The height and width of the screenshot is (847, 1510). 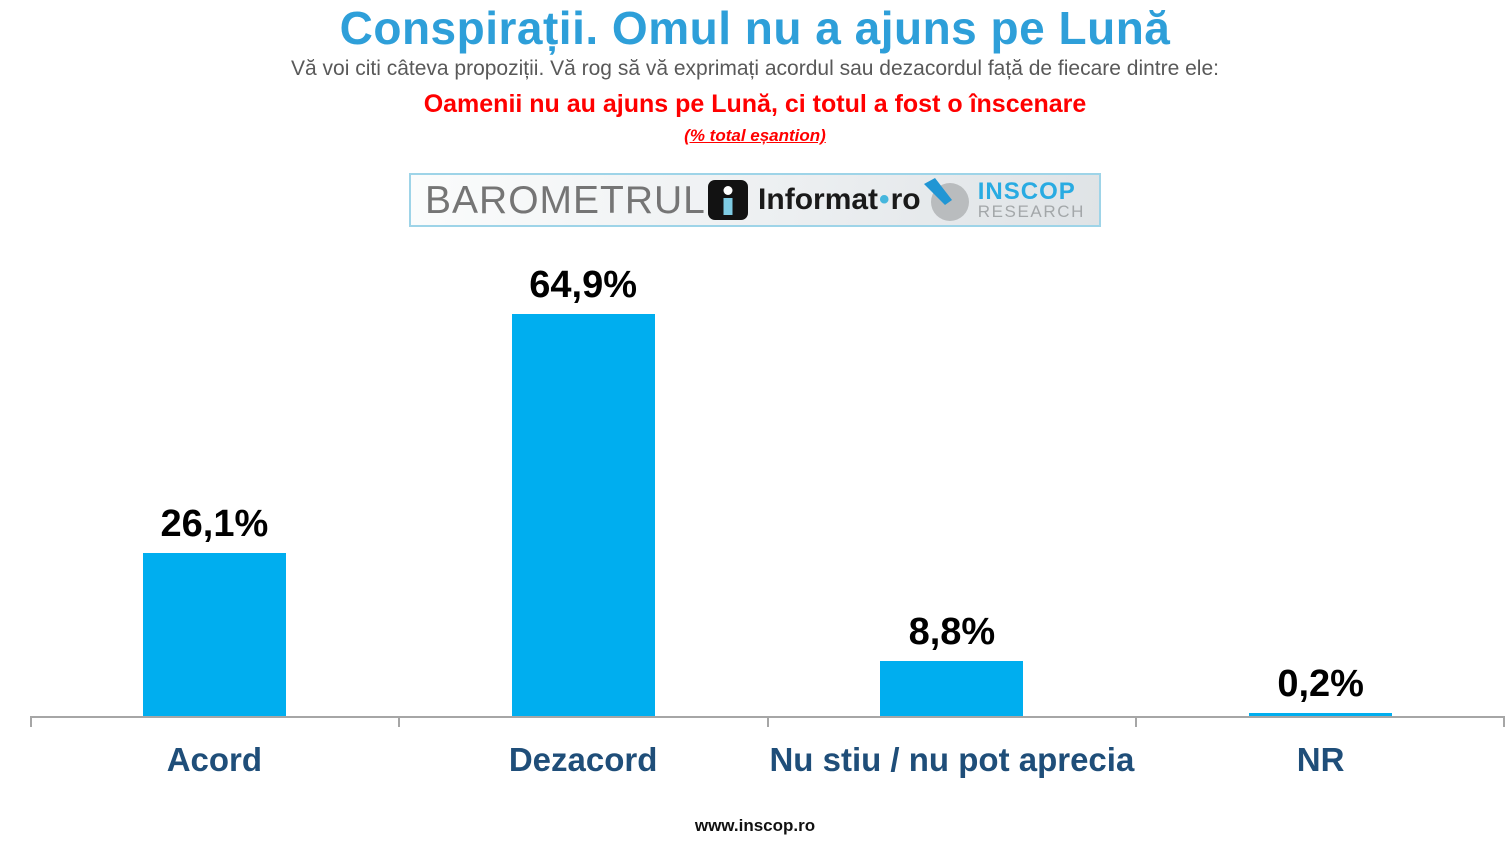 What do you see at coordinates (952, 689) in the screenshot?
I see `bar-nu-stiu` at bounding box center [952, 689].